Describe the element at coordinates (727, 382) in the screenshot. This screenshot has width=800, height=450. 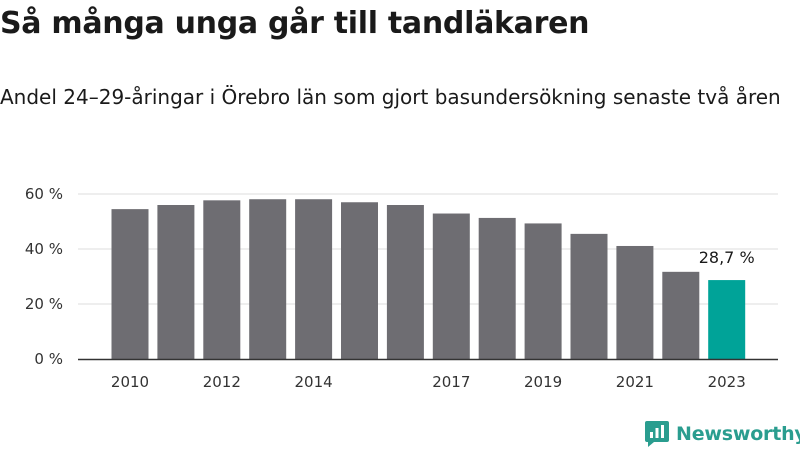
I see `x-tick-label: 2023` at that location.